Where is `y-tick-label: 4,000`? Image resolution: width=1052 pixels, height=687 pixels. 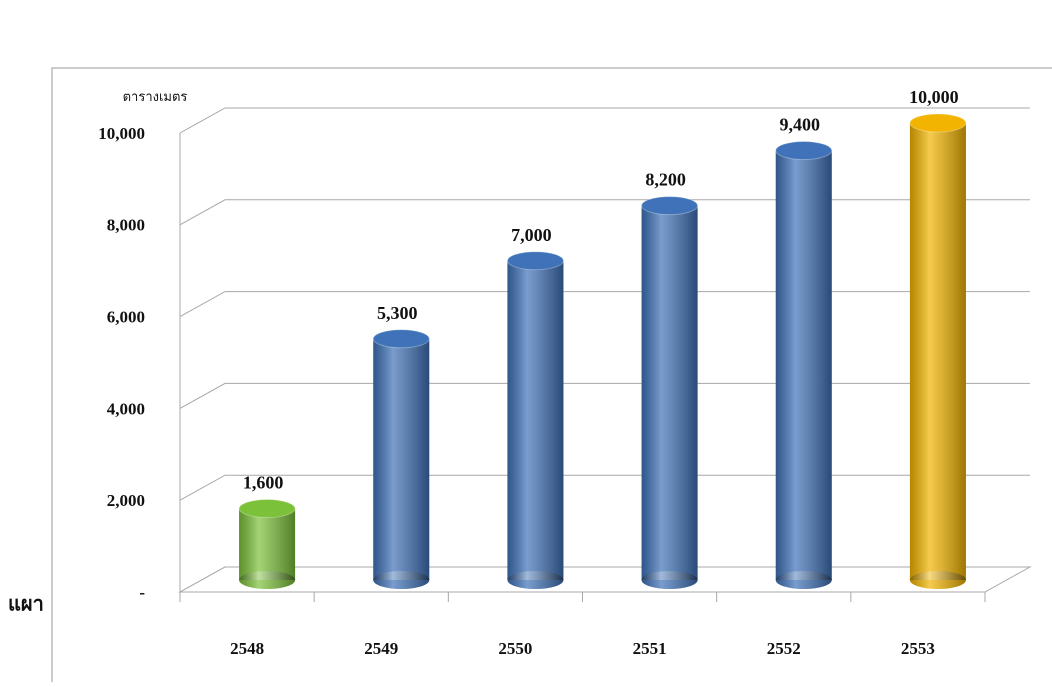 y-tick-label: 4,000 is located at coordinates (126, 408).